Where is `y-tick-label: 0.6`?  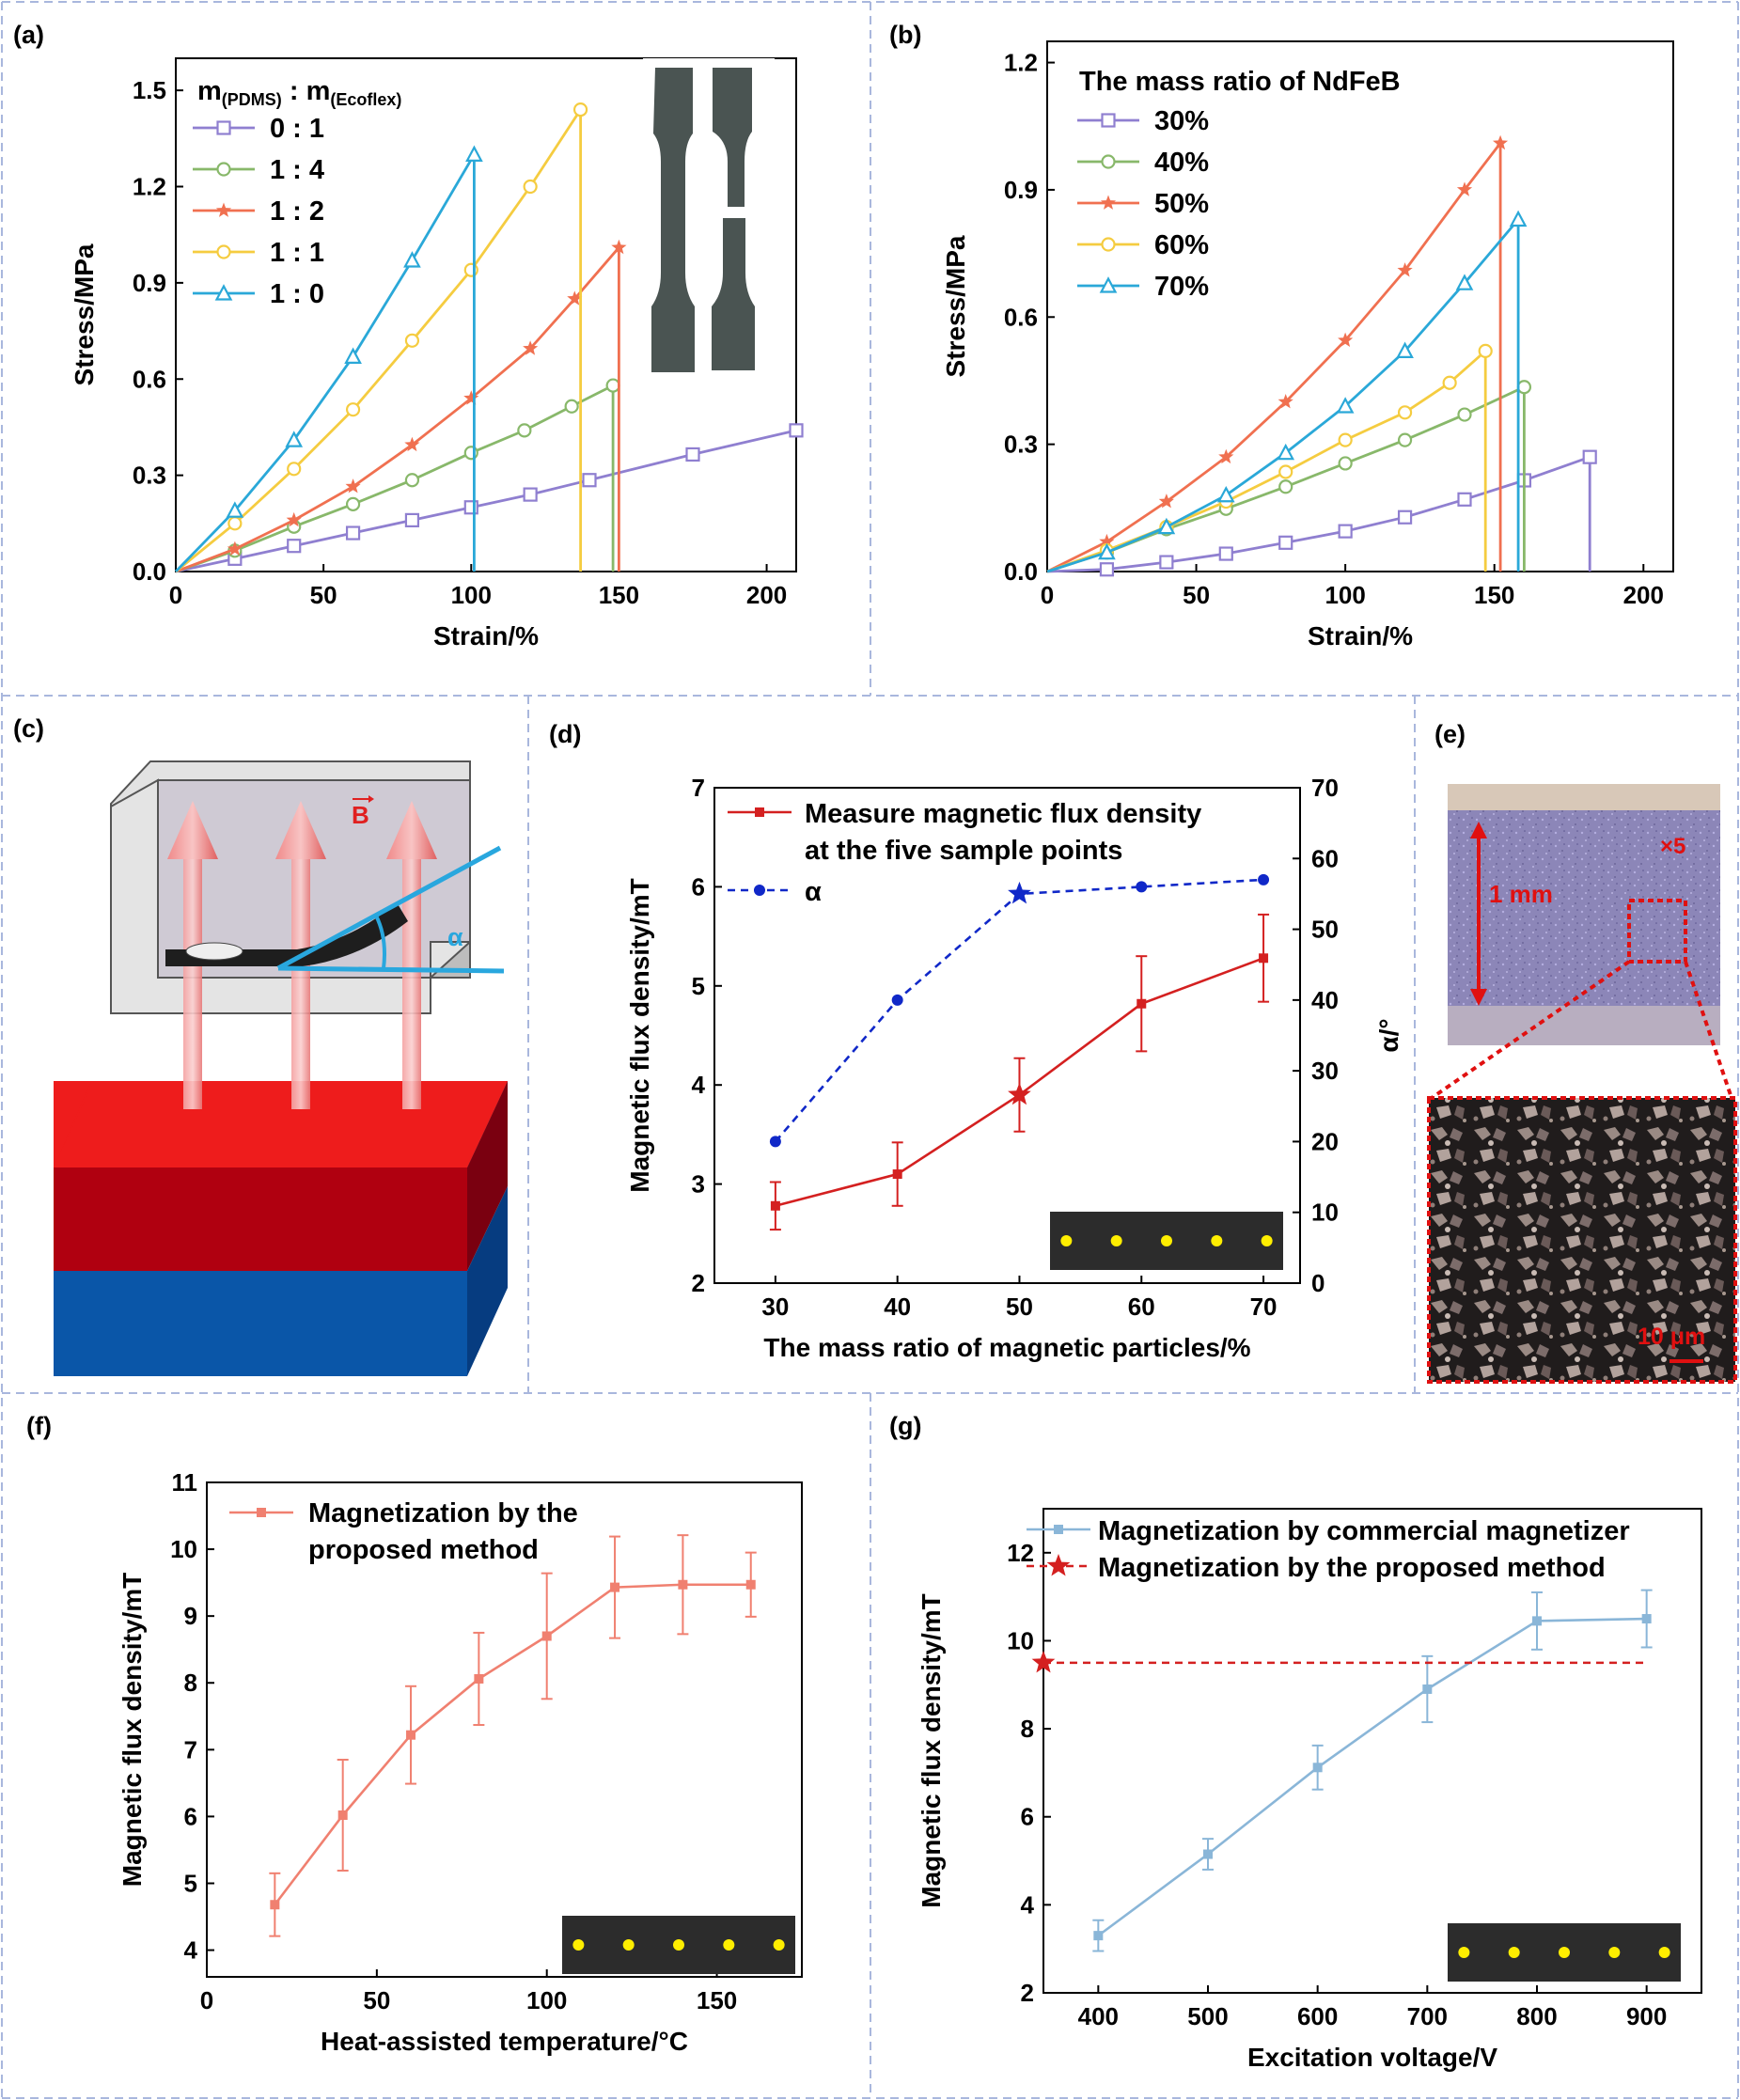
y-tick-label: 0.6 is located at coordinates (149, 379).